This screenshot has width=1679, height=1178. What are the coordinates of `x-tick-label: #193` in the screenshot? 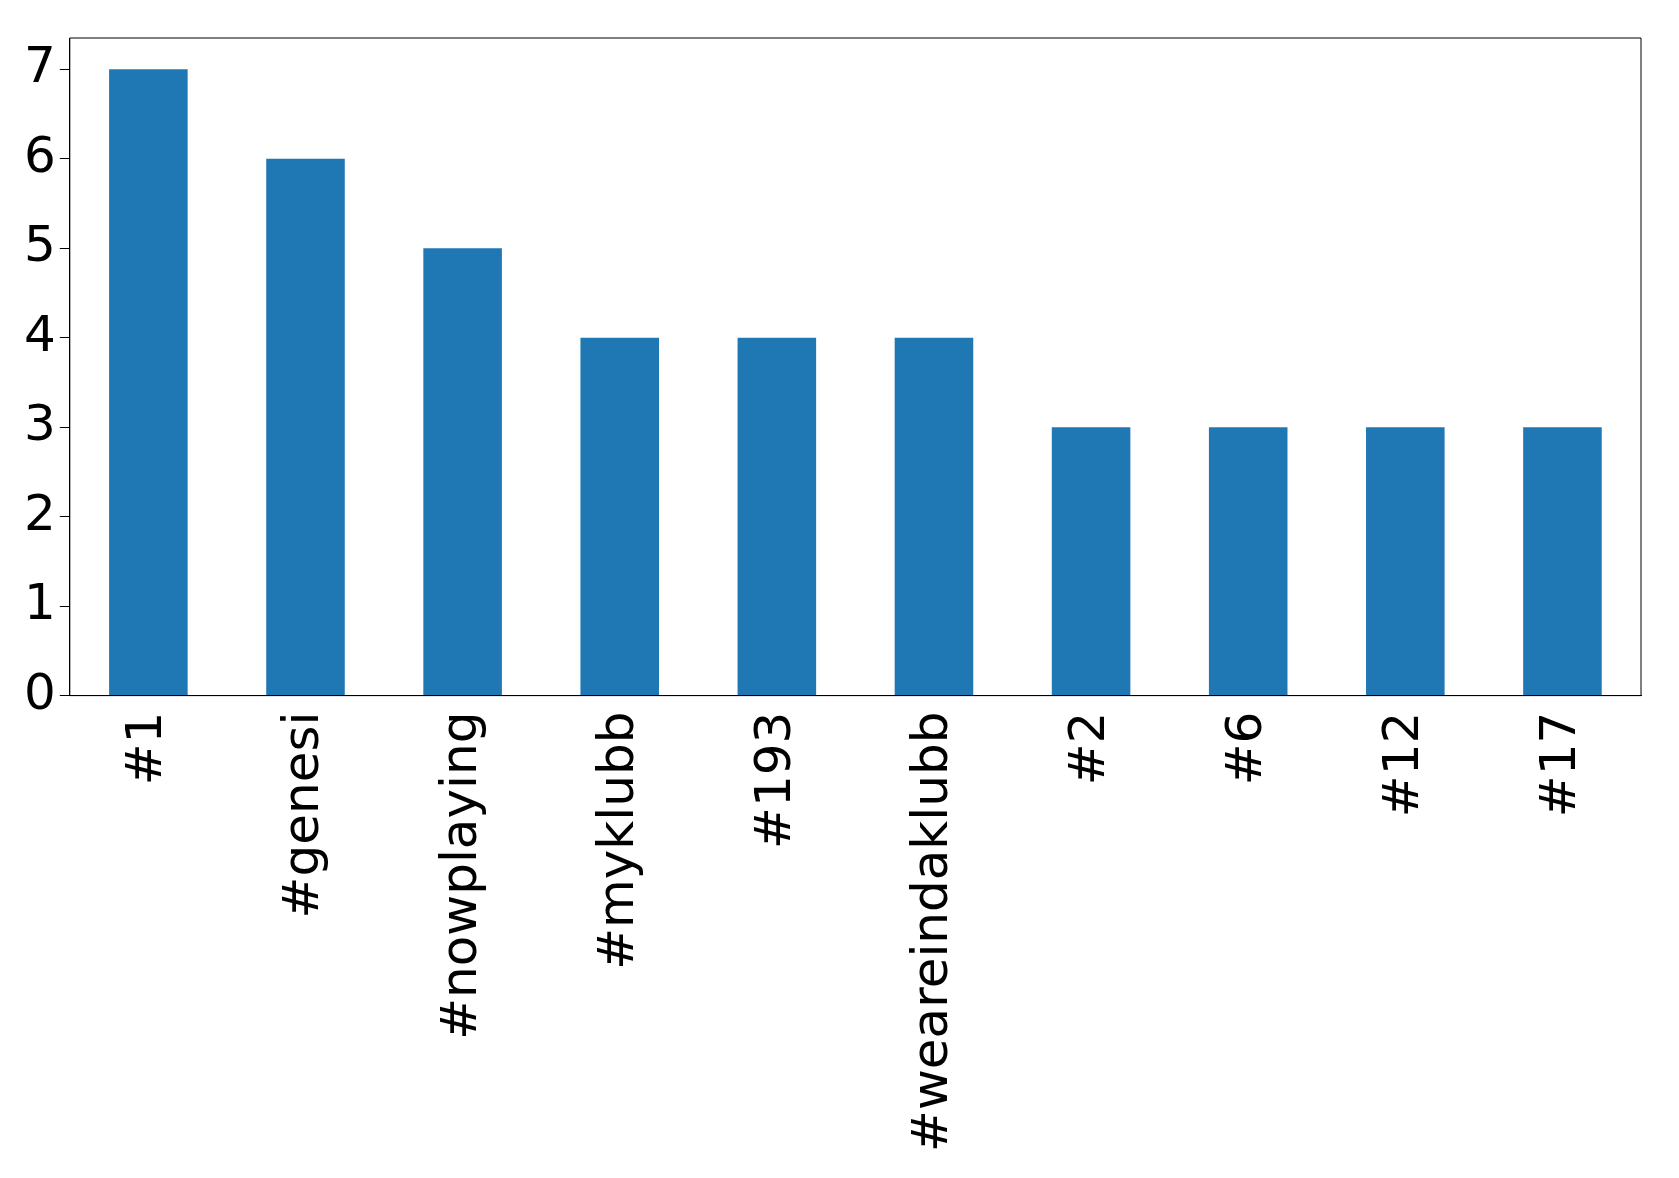 It's located at (772, 780).